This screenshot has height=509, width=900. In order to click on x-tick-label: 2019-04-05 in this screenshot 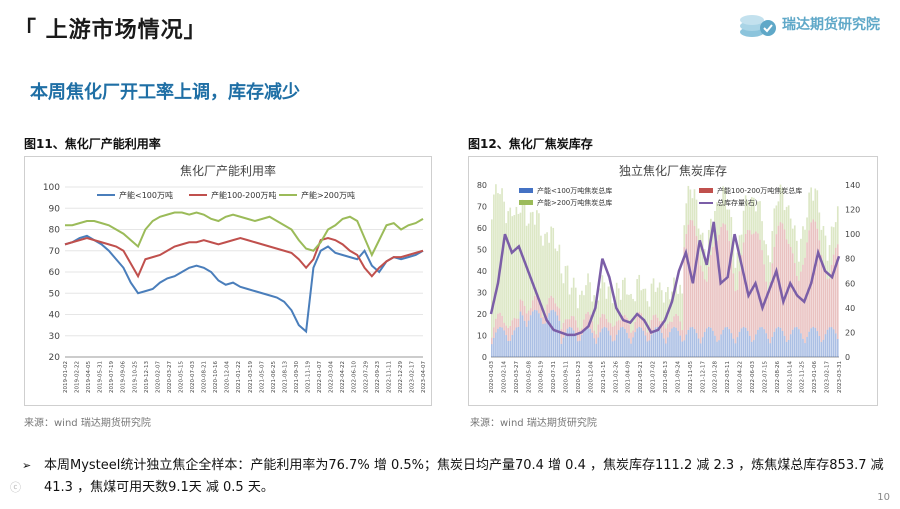, I will do `click(89, 377)`.